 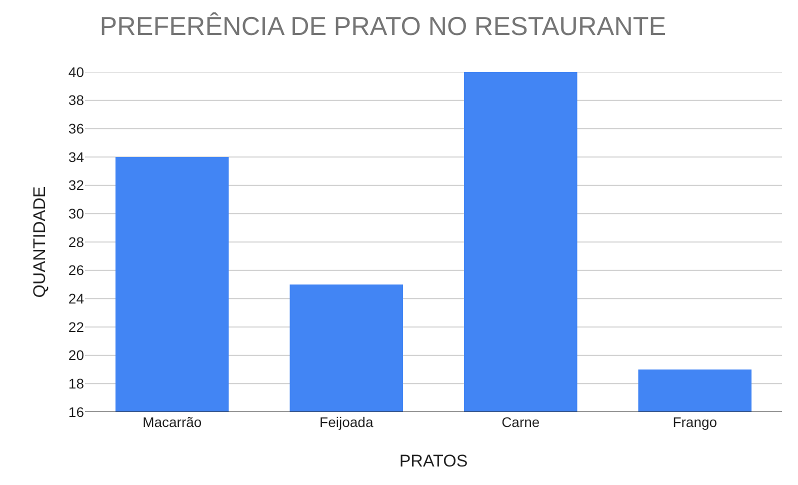 What do you see at coordinates (172, 422) in the screenshot?
I see `x-tick-label: Macarrão` at bounding box center [172, 422].